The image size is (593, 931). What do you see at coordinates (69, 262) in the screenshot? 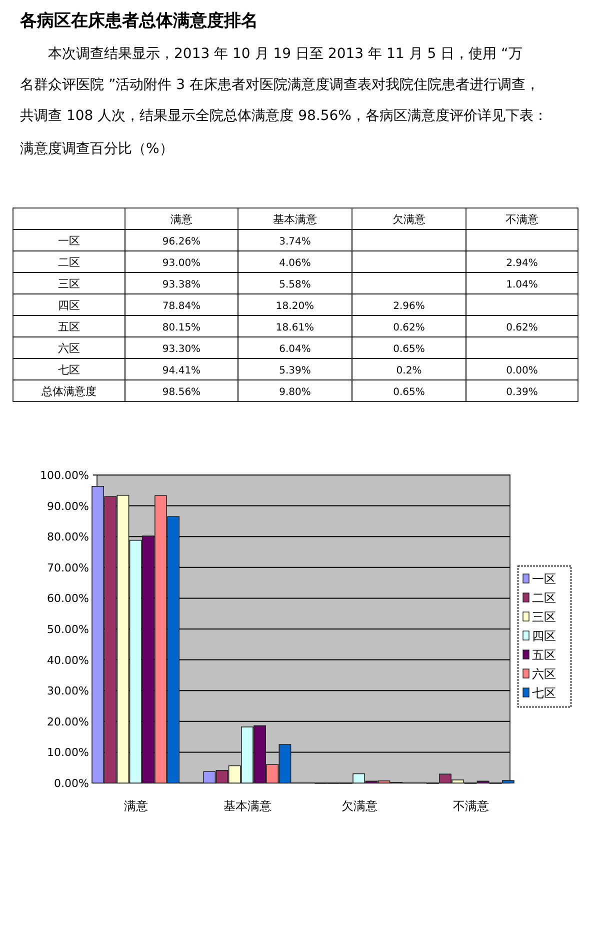
I see `y-tick-label: 二区` at bounding box center [69, 262].